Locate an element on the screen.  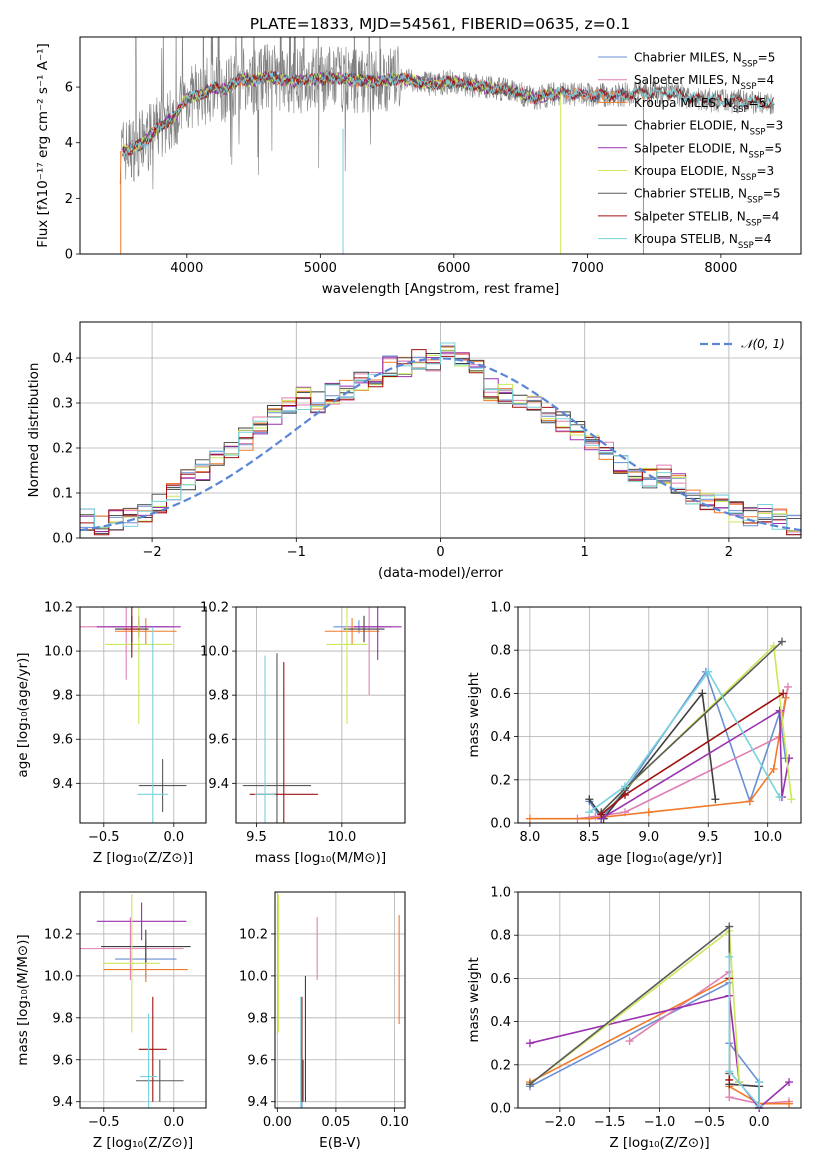
weight-line-kroupa-stelib is located at coordinates (684, 741).